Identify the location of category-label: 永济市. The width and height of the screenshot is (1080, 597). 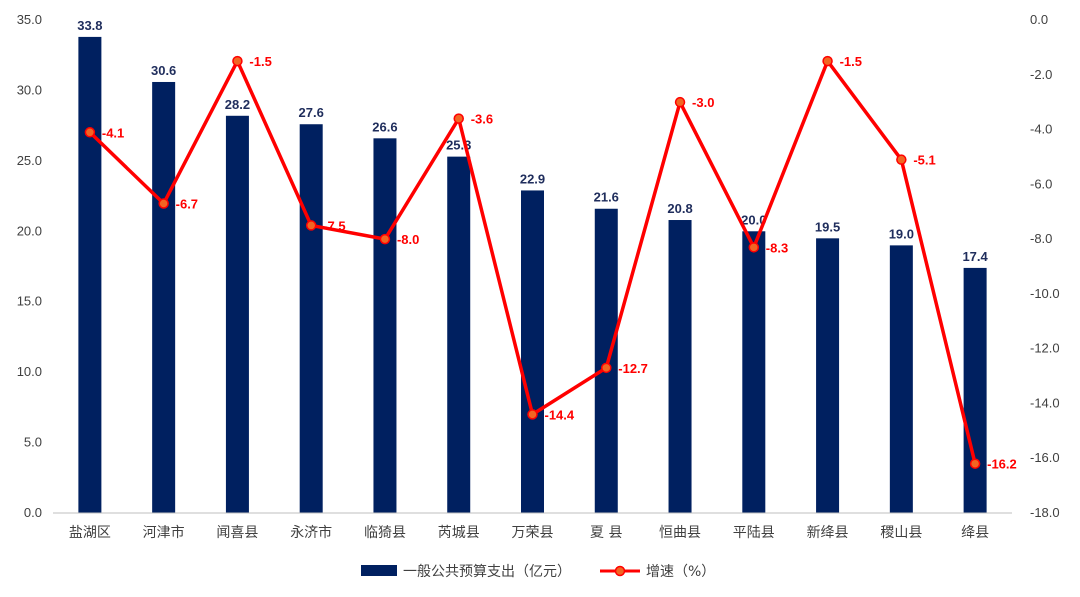
(311, 532).